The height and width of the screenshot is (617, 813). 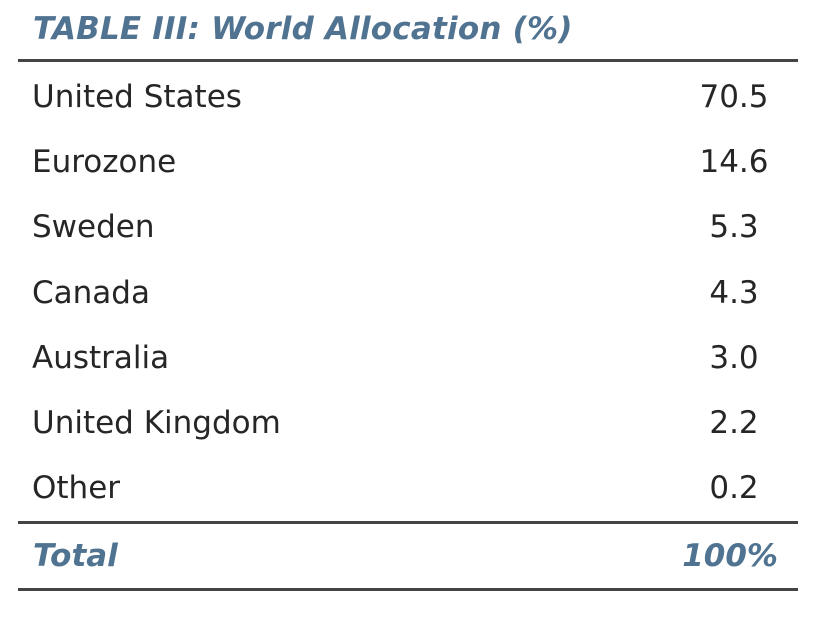 What do you see at coordinates (91, 292) in the screenshot?
I see `row-label: Canada` at bounding box center [91, 292].